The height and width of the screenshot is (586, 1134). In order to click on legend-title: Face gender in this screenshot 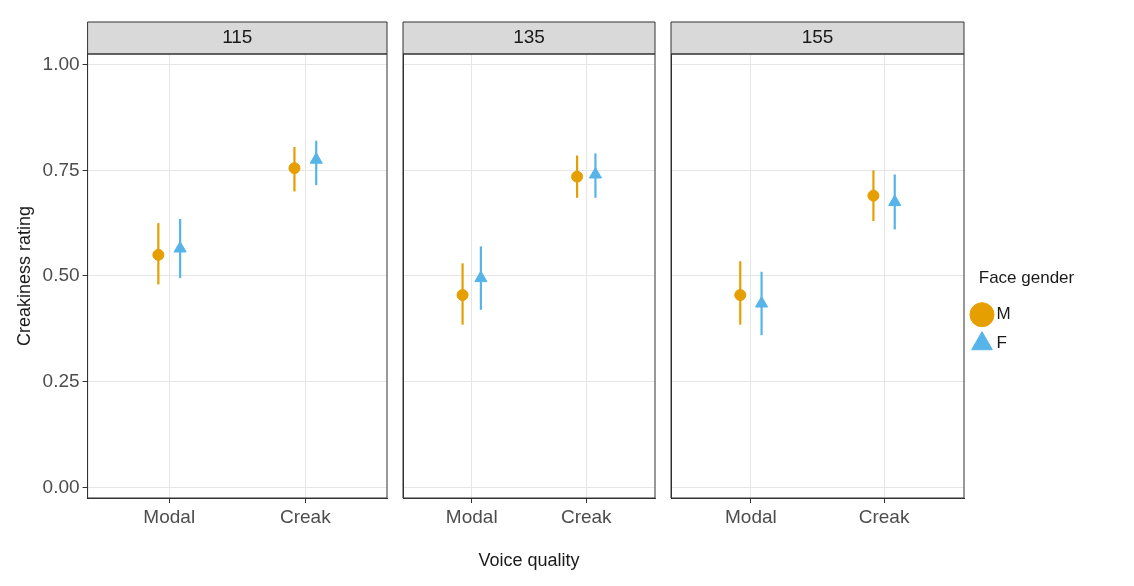, I will do `click(1026, 277)`.